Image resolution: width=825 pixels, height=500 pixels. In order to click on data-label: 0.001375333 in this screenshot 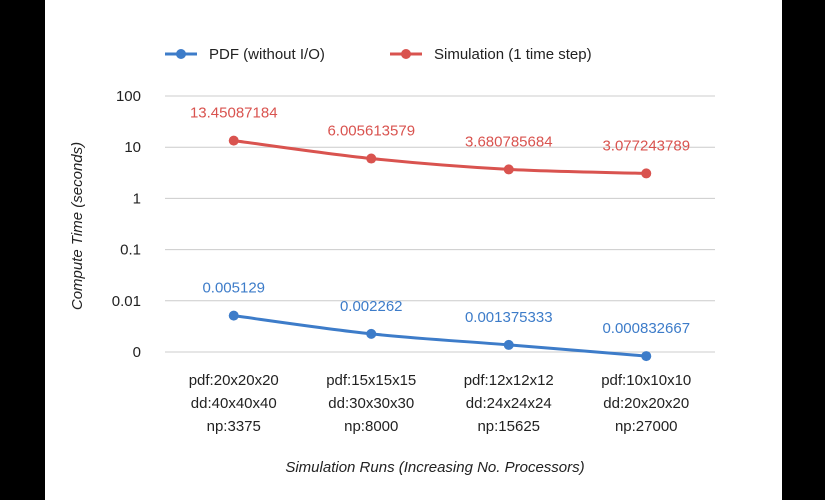, I will do `click(509, 317)`.